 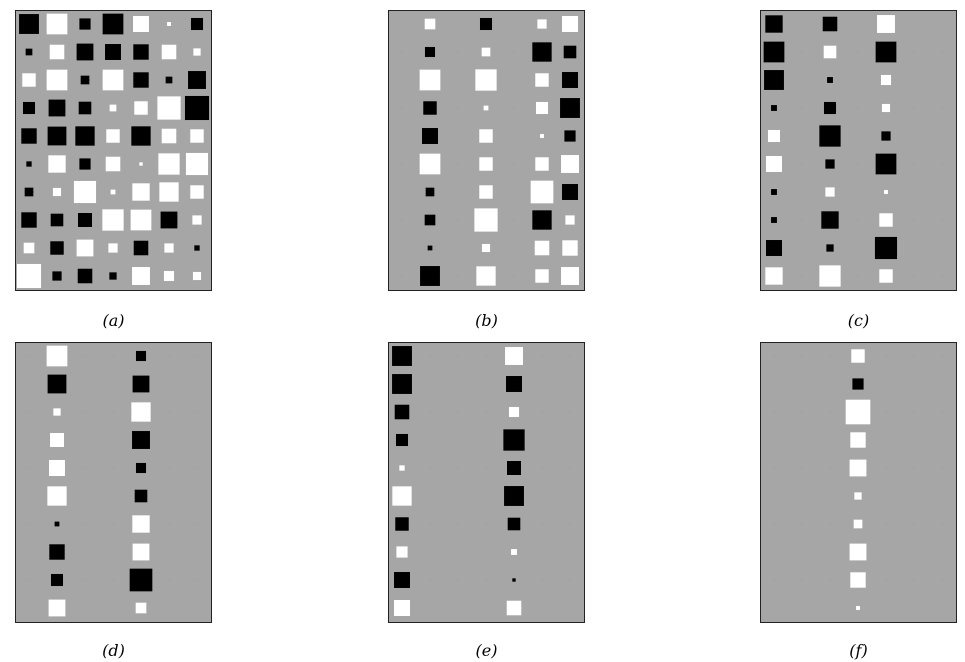 What do you see at coordinates (113, 650) in the screenshot?
I see `caption-d: (d)` at bounding box center [113, 650].